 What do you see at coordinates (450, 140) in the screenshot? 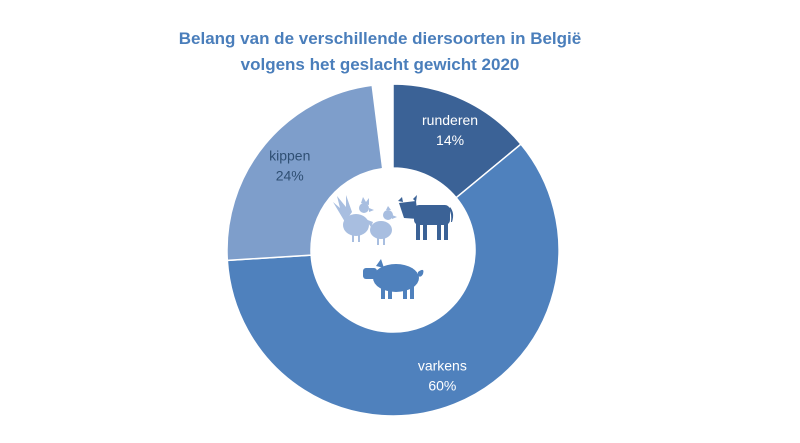
I see `slice-value-runderen: 14%` at bounding box center [450, 140].